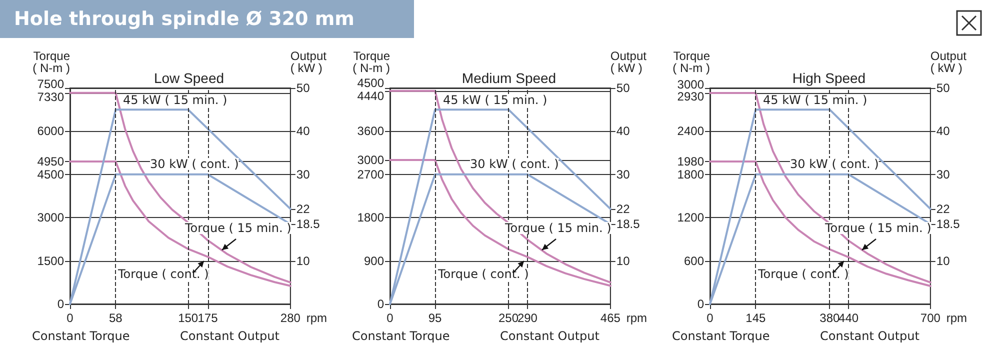  I want to click on x-tick-label: 290, so click(527, 318).